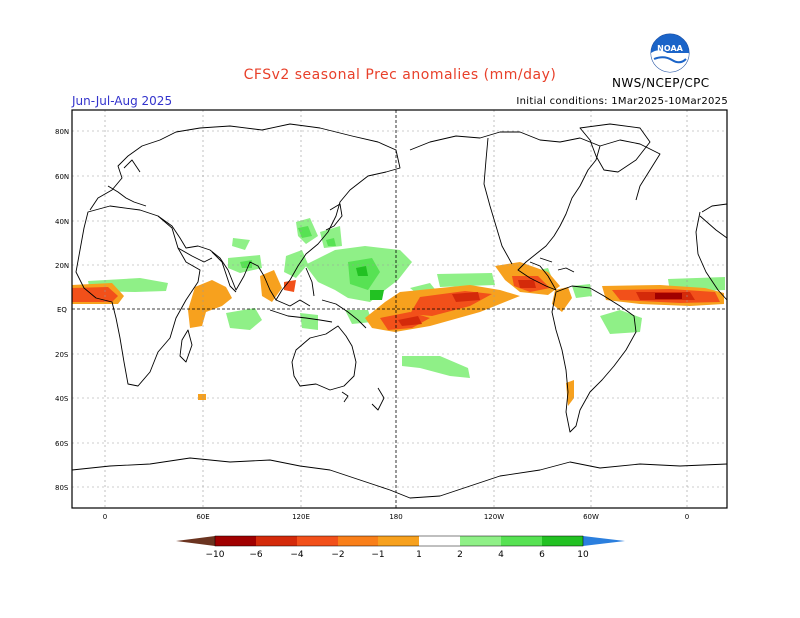 The width and height of the screenshot is (800, 618). Describe the element at coordinates (324, 358) in the screenshot. I see `australia-coast` at that location.